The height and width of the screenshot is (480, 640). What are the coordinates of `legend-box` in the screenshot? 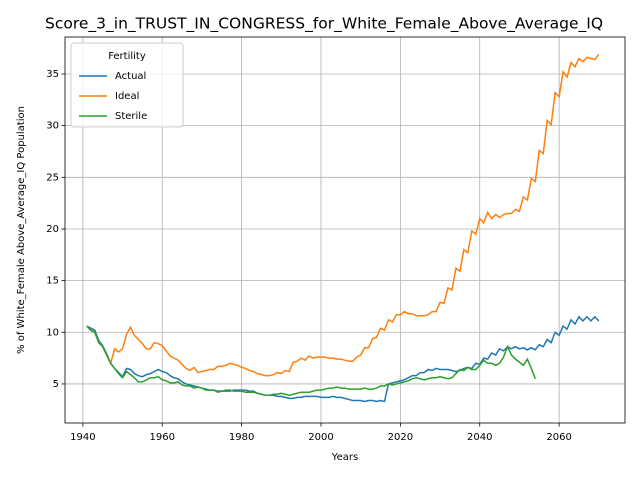 It's located at (127, 85).